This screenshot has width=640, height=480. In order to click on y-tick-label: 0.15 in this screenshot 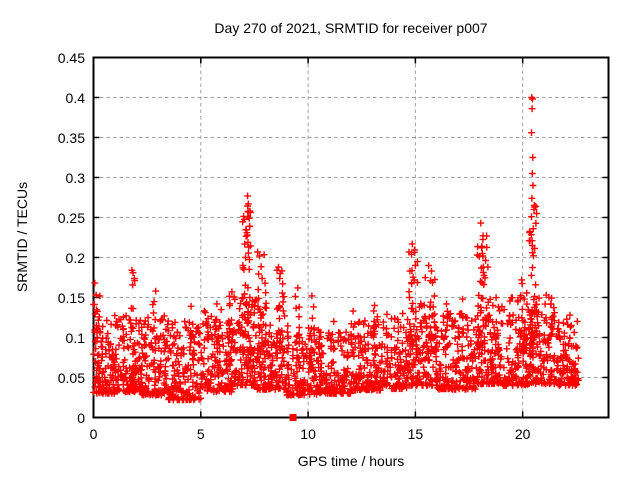, I will do `click(71, 297)`.